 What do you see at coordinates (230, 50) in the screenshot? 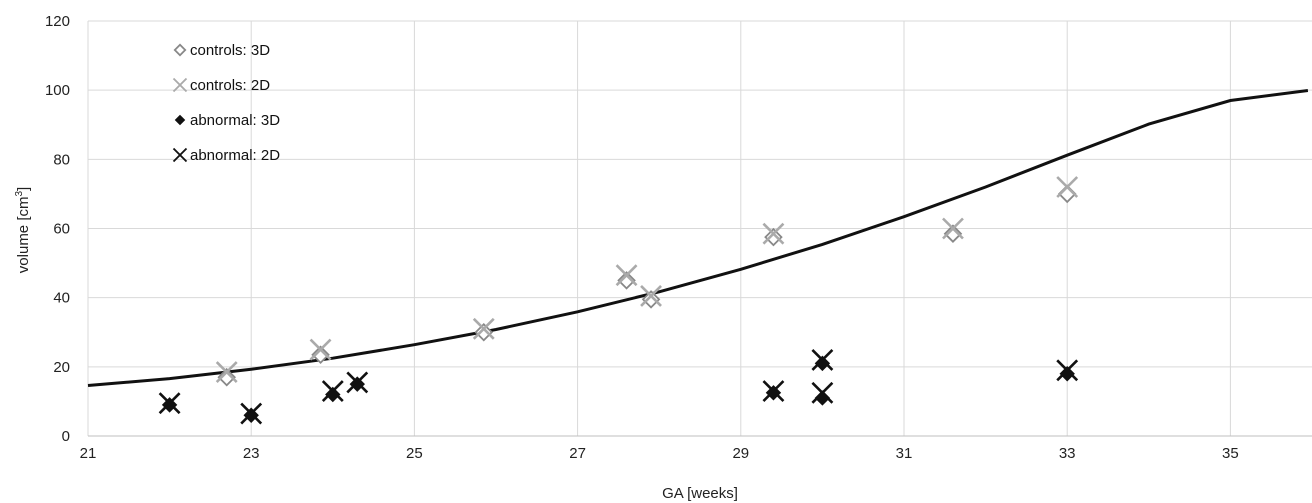
I see `legend-label: controls: 3D` at bounding box center [230, 50].